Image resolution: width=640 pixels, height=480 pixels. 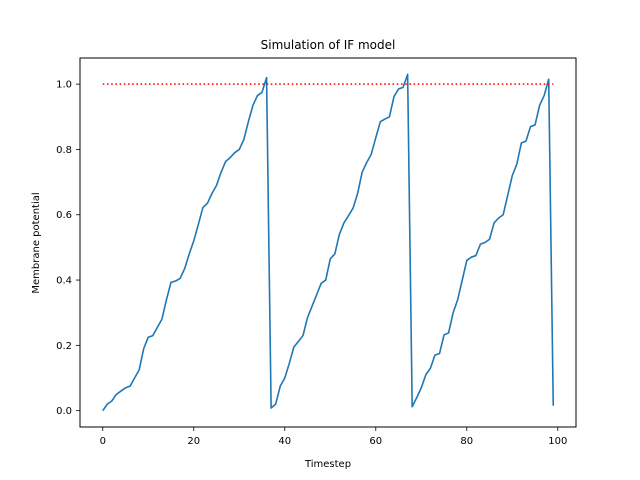 I want to click on y-tick-label: 0.8, so click(x=64, y=150).